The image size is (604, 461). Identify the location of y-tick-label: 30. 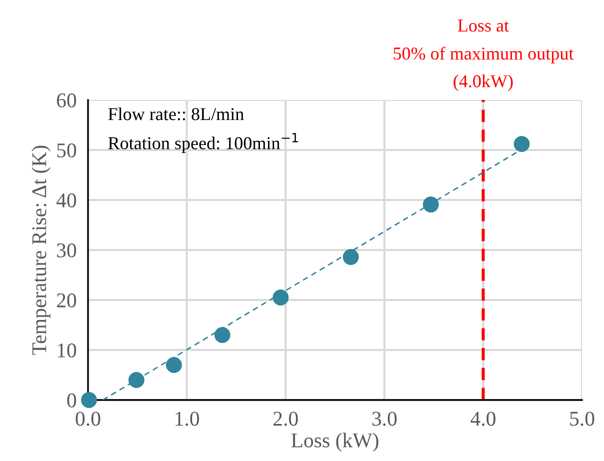
(66, 250).